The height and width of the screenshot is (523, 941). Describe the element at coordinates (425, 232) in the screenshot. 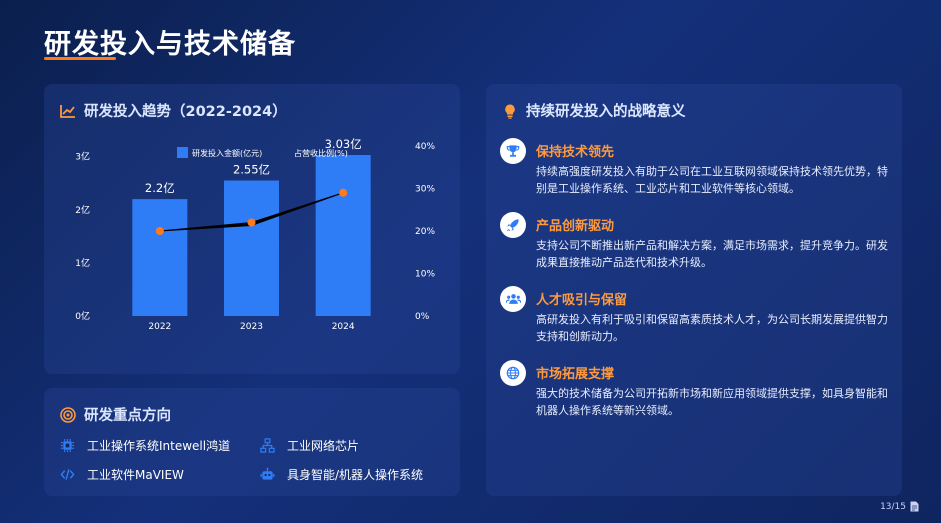

I see `y-right-tick-label: 20%` at that location.